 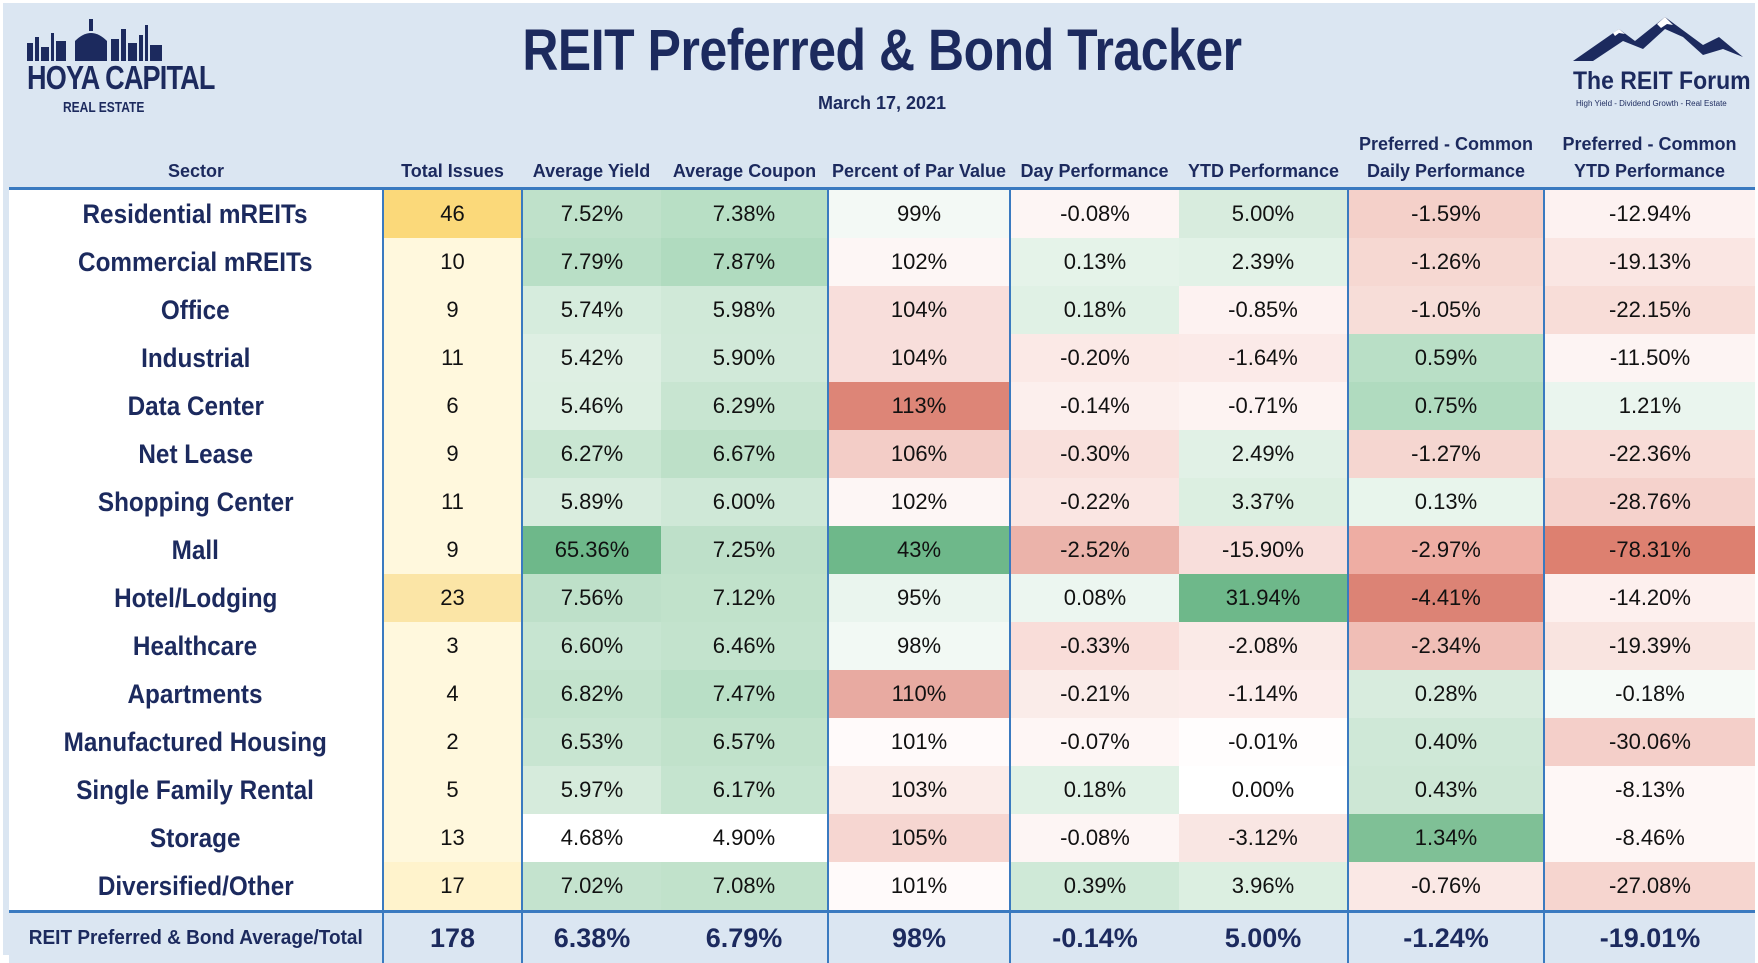 What do you see at coordinates (1446, 406) in the screenshot?
I see `cell-pc-day: 0.75%` at bounding box center [1446, 406].